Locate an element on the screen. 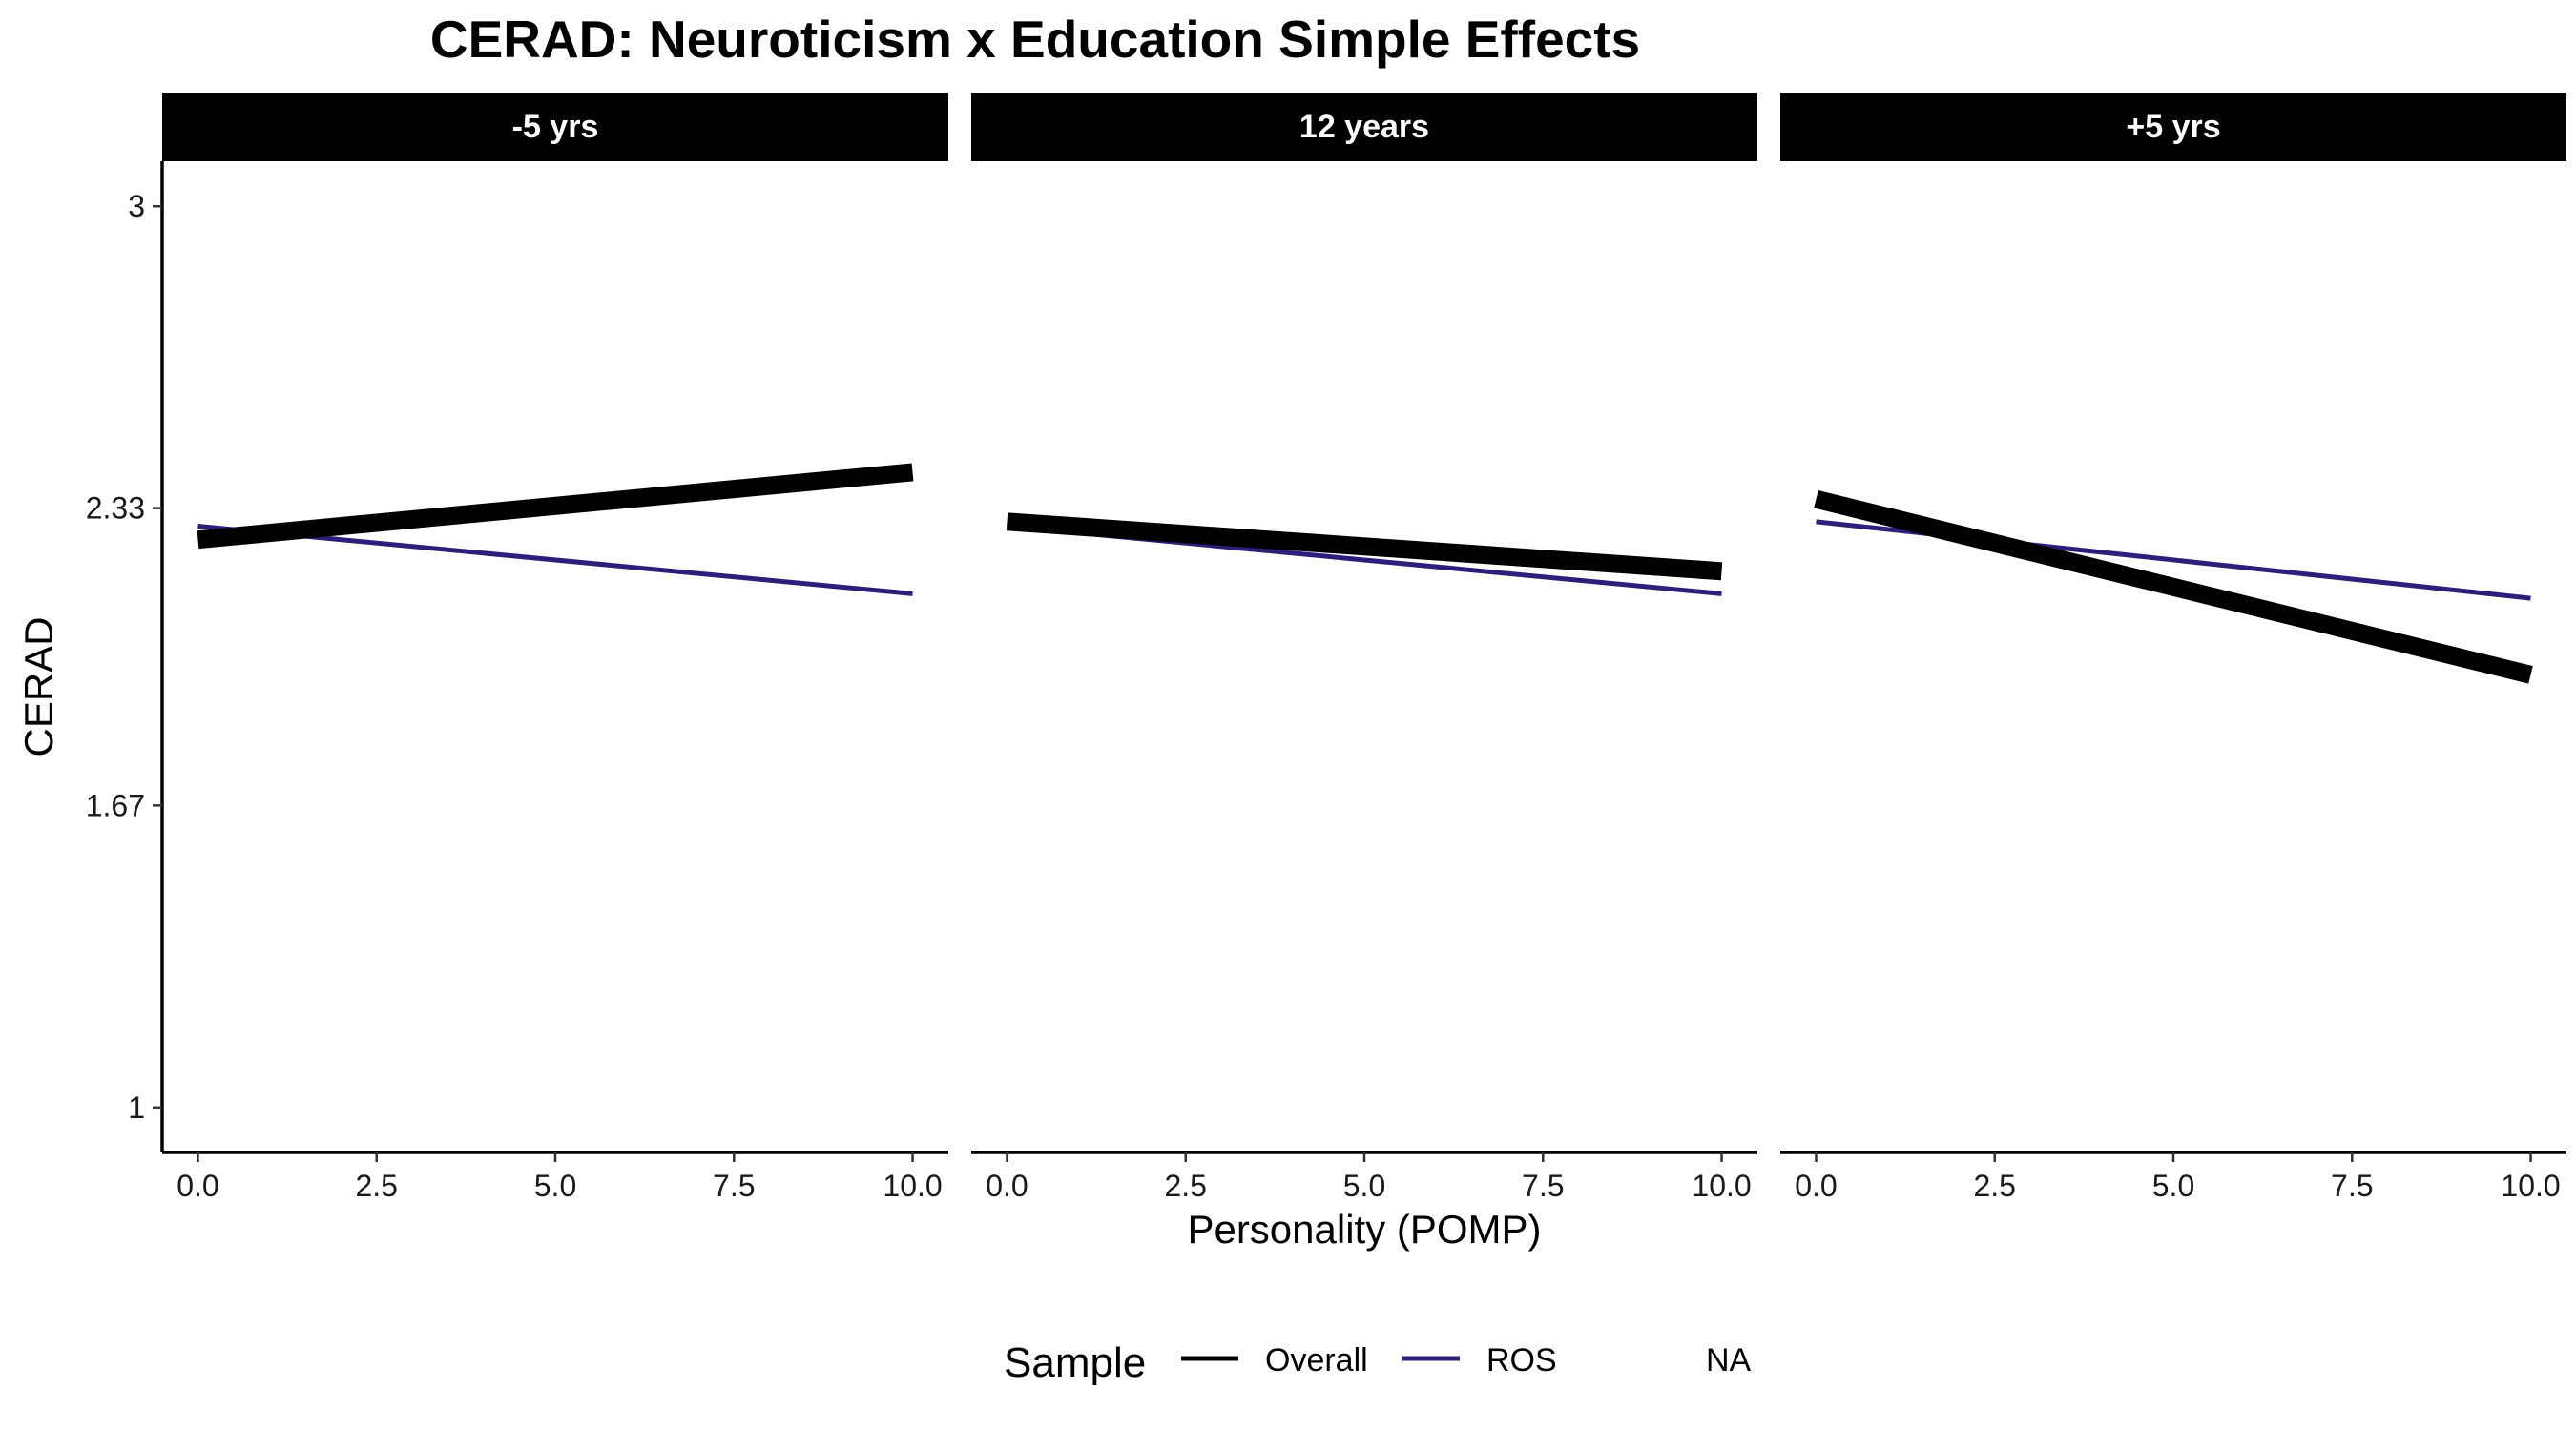  legend-label-ros: ROS is located at coordinates (1521, 1360).